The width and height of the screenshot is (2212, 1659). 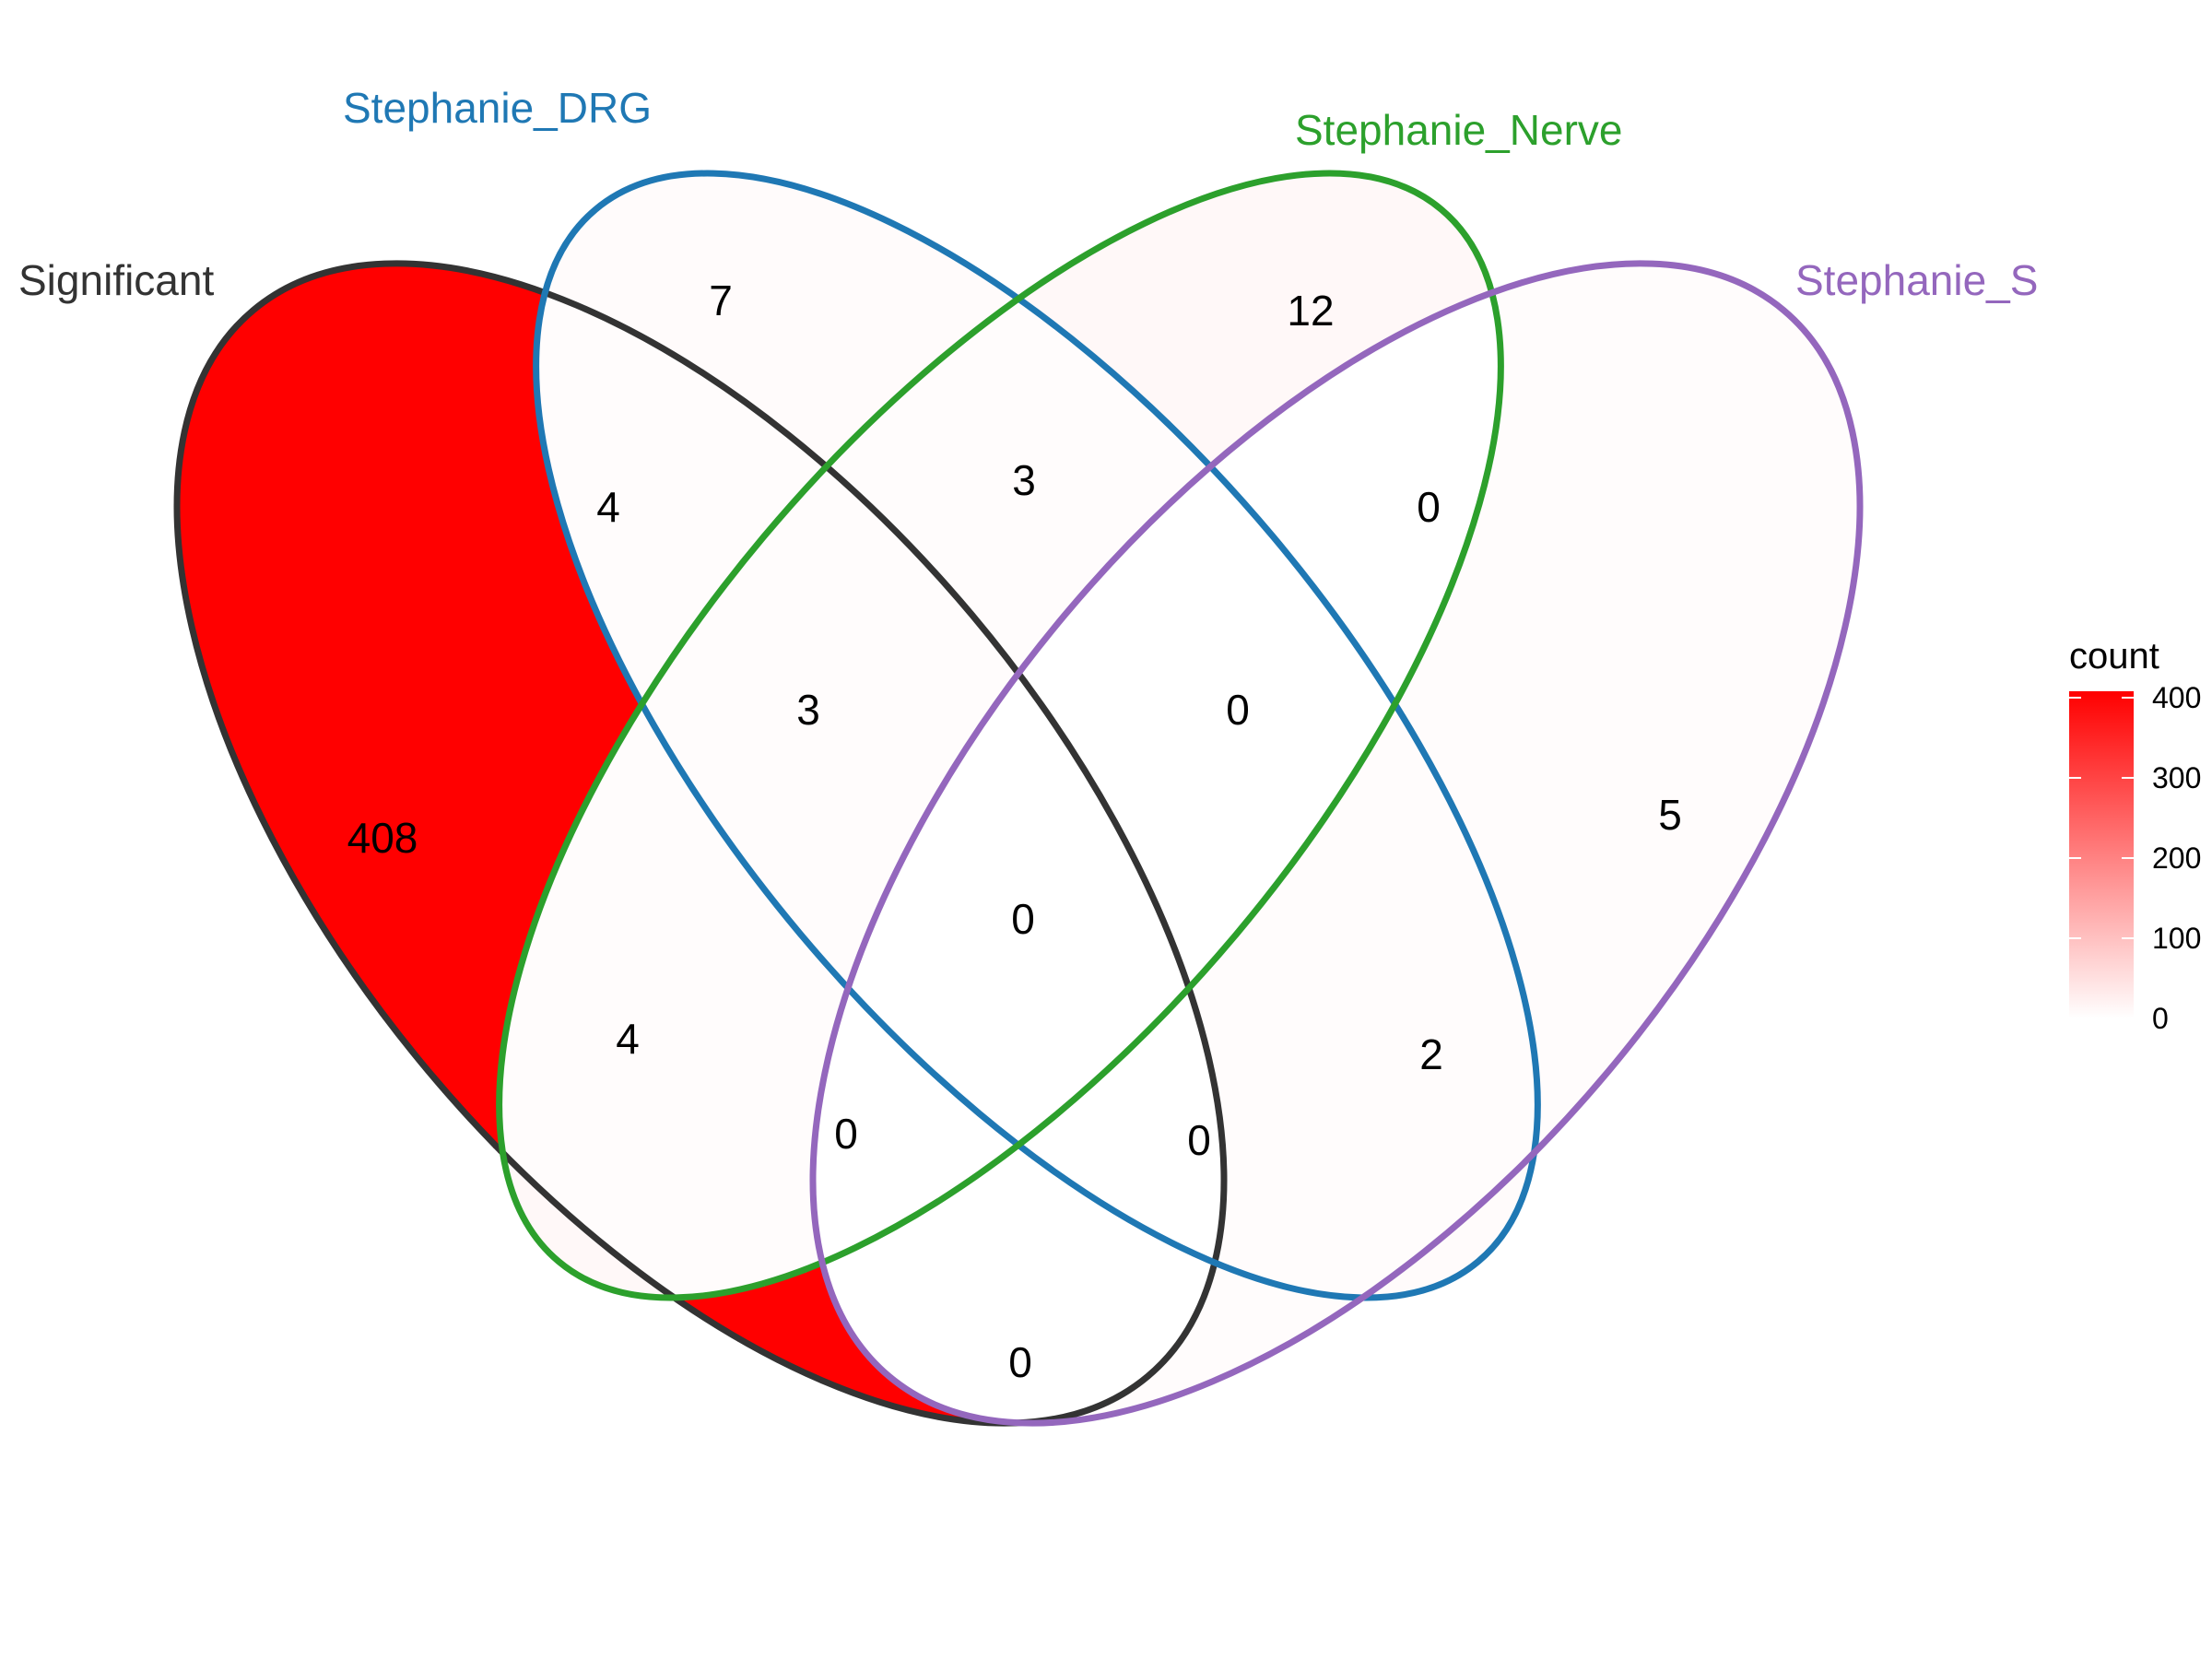 I want to click on legend-tick-label: 100, so click(x=2176, y=938).